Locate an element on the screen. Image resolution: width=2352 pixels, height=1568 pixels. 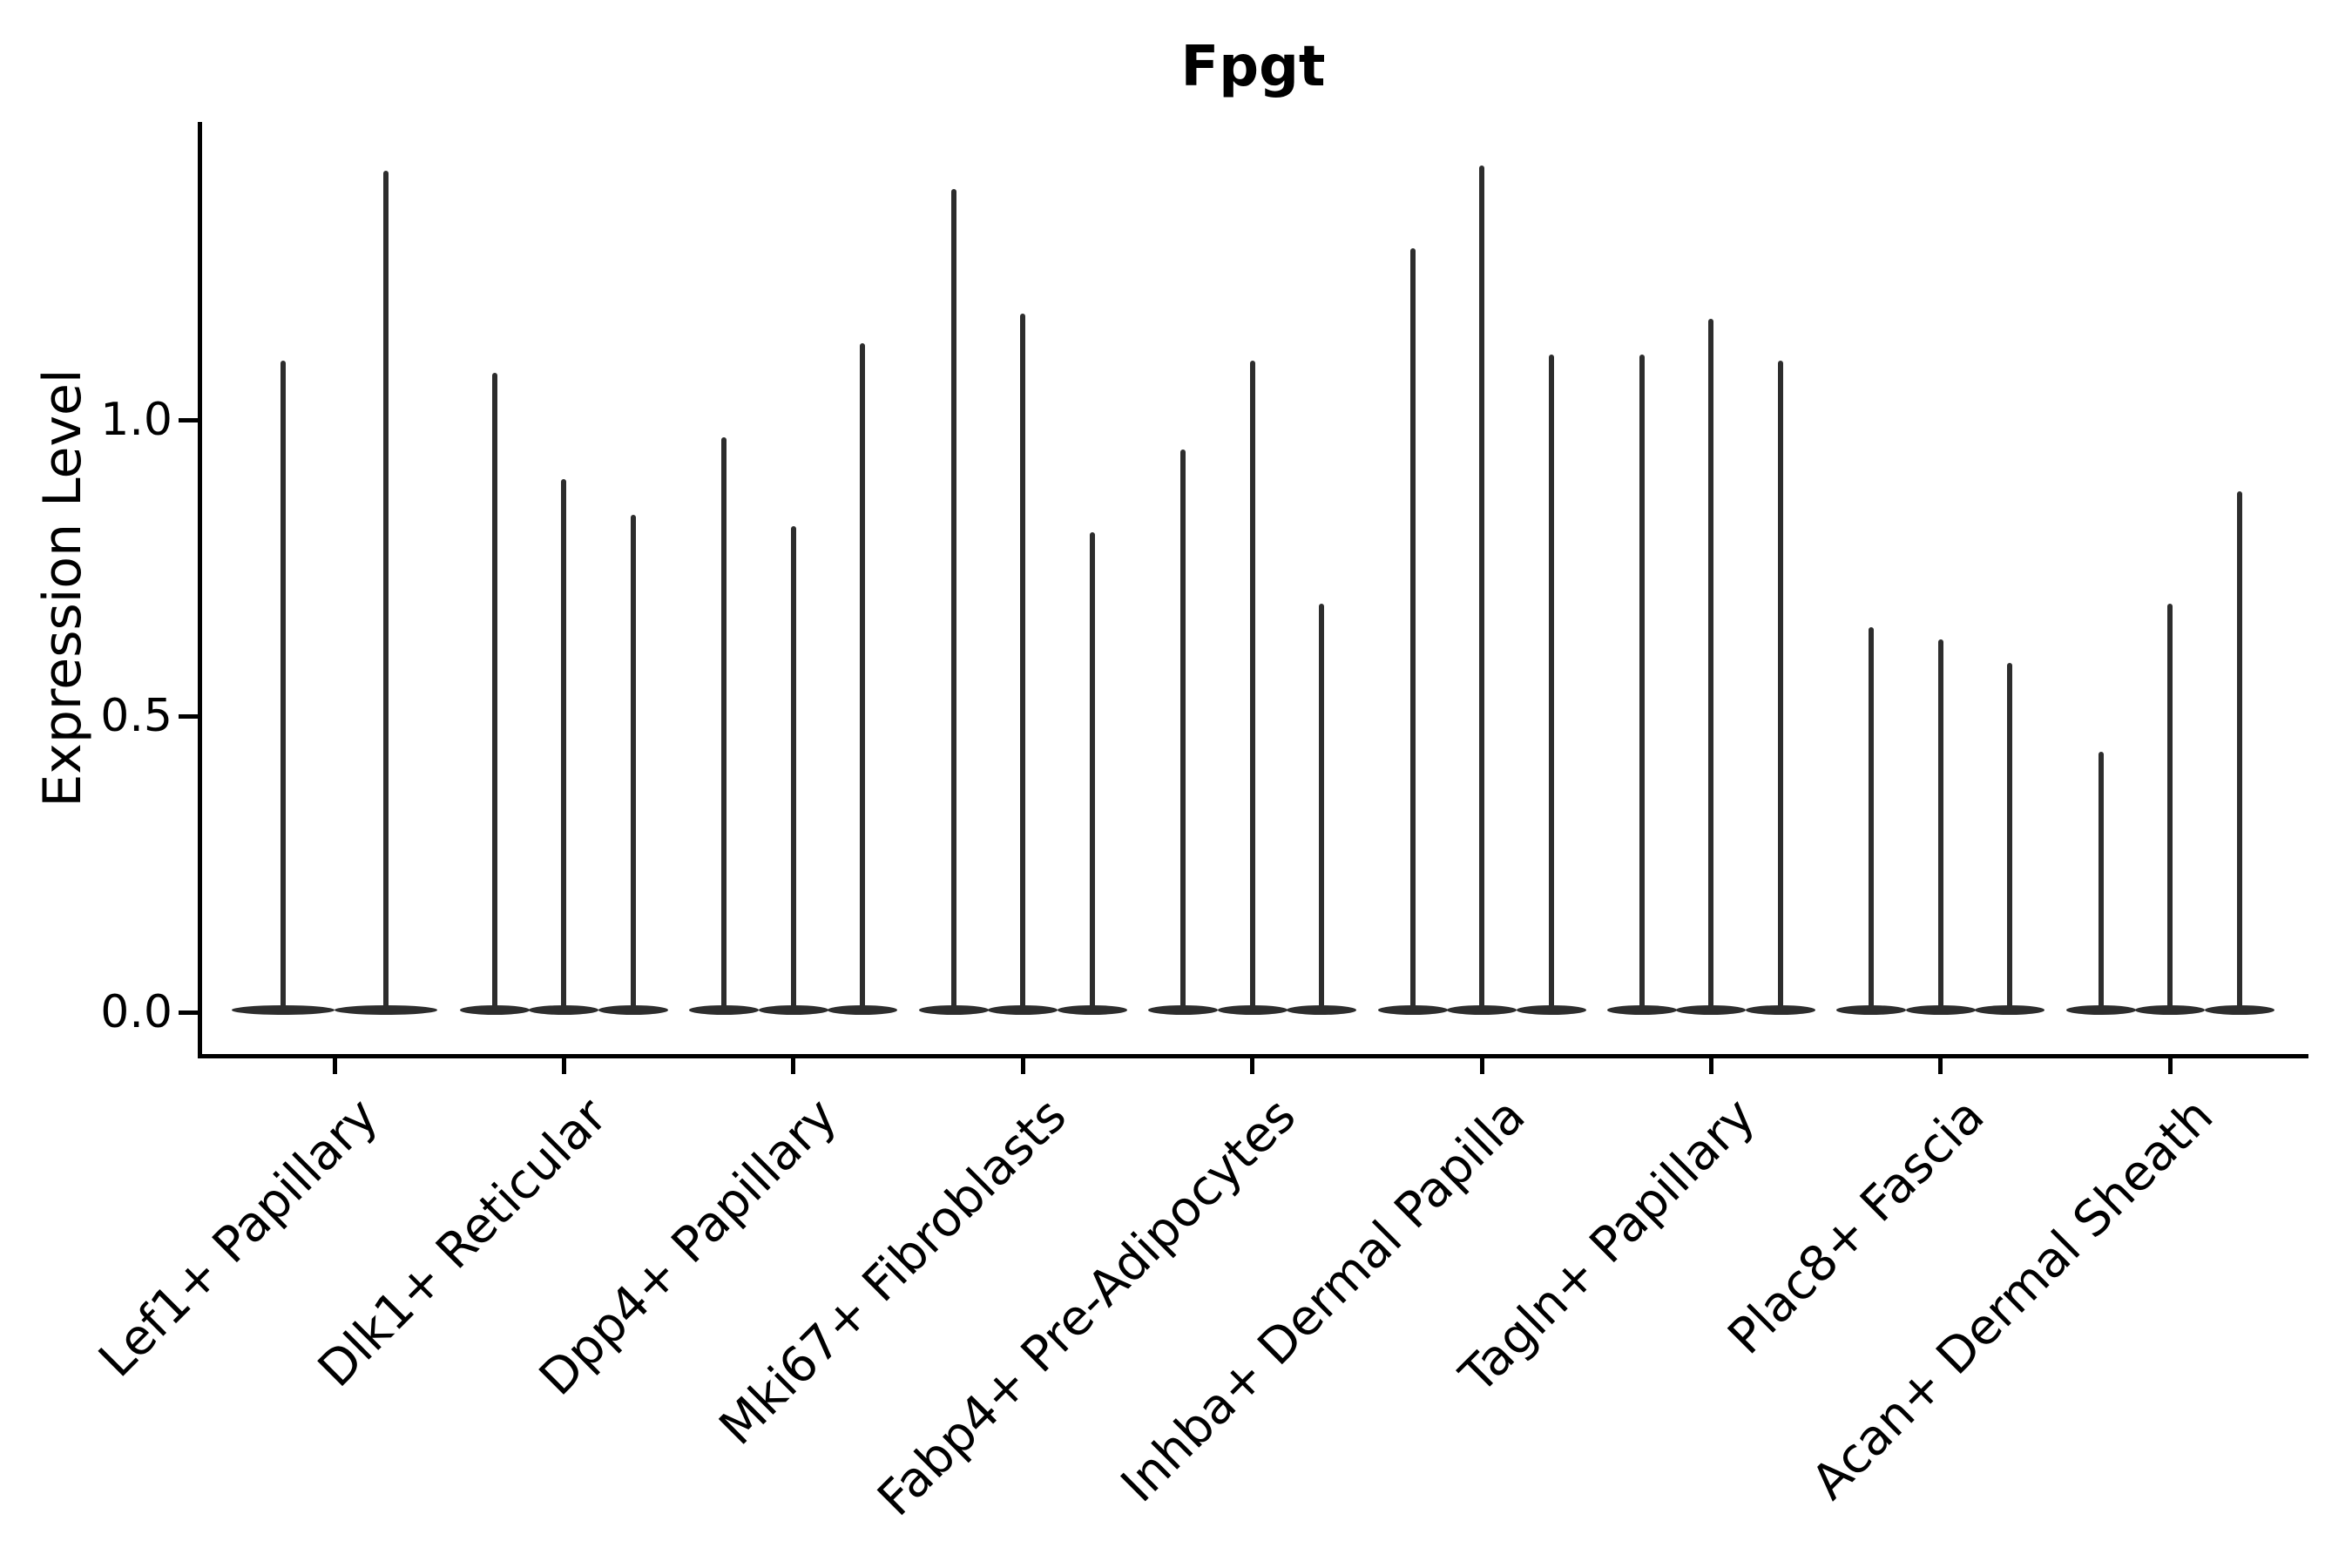
y-tick-label: 1.0 is located at coordinates (136, 420).